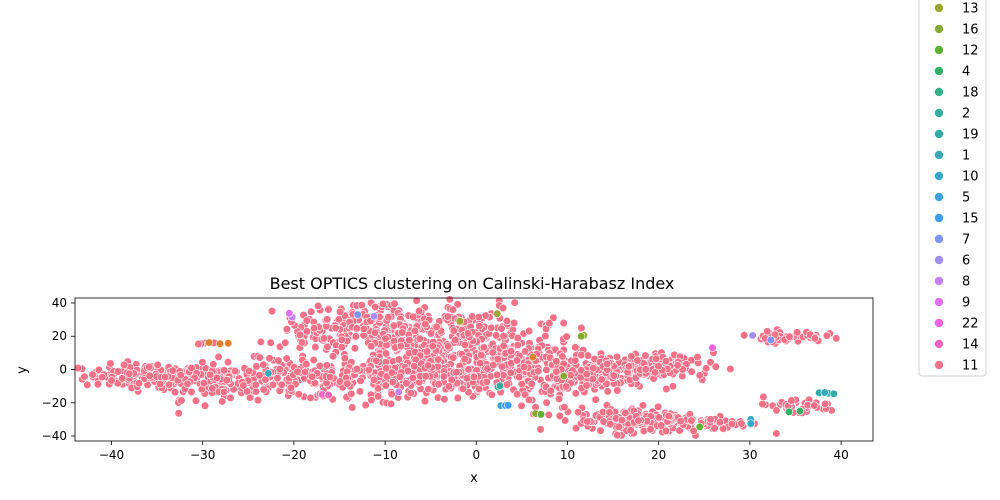 The width and height of the screenshot is (1000, 500). What do you see at coordinates (966, 303) in the screenshot?
I see `legend-label: 9` at bounding box center [966, 303].